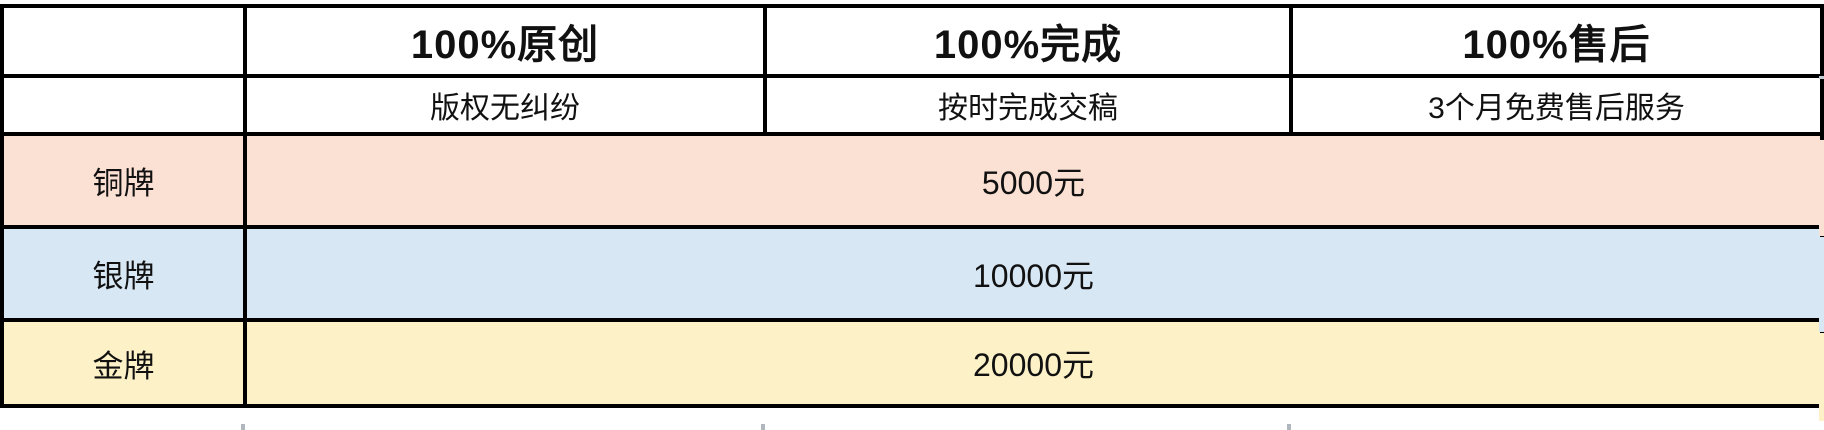  I want to click on subheader-cell-original: 版权无纠纷, so click(505, 105).